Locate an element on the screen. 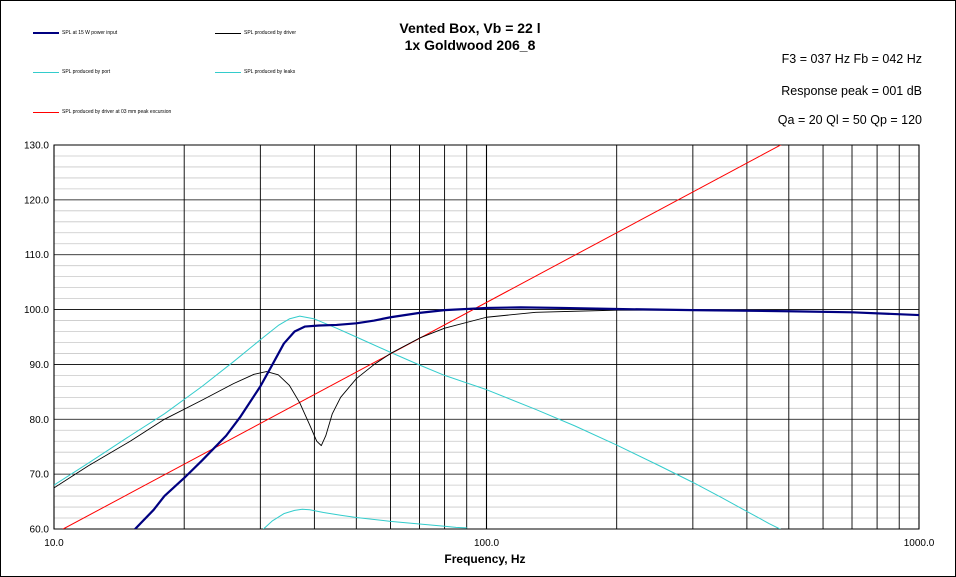  legend-item-leaks-spl: SPL produced by leaks is located at coordinates (255, 72).